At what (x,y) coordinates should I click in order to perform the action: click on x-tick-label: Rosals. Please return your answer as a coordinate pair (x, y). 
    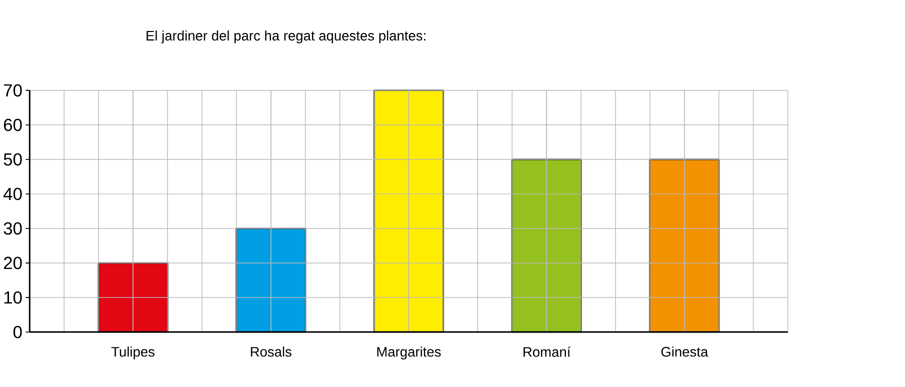
    Looking at the image, I should click on (271, 351).